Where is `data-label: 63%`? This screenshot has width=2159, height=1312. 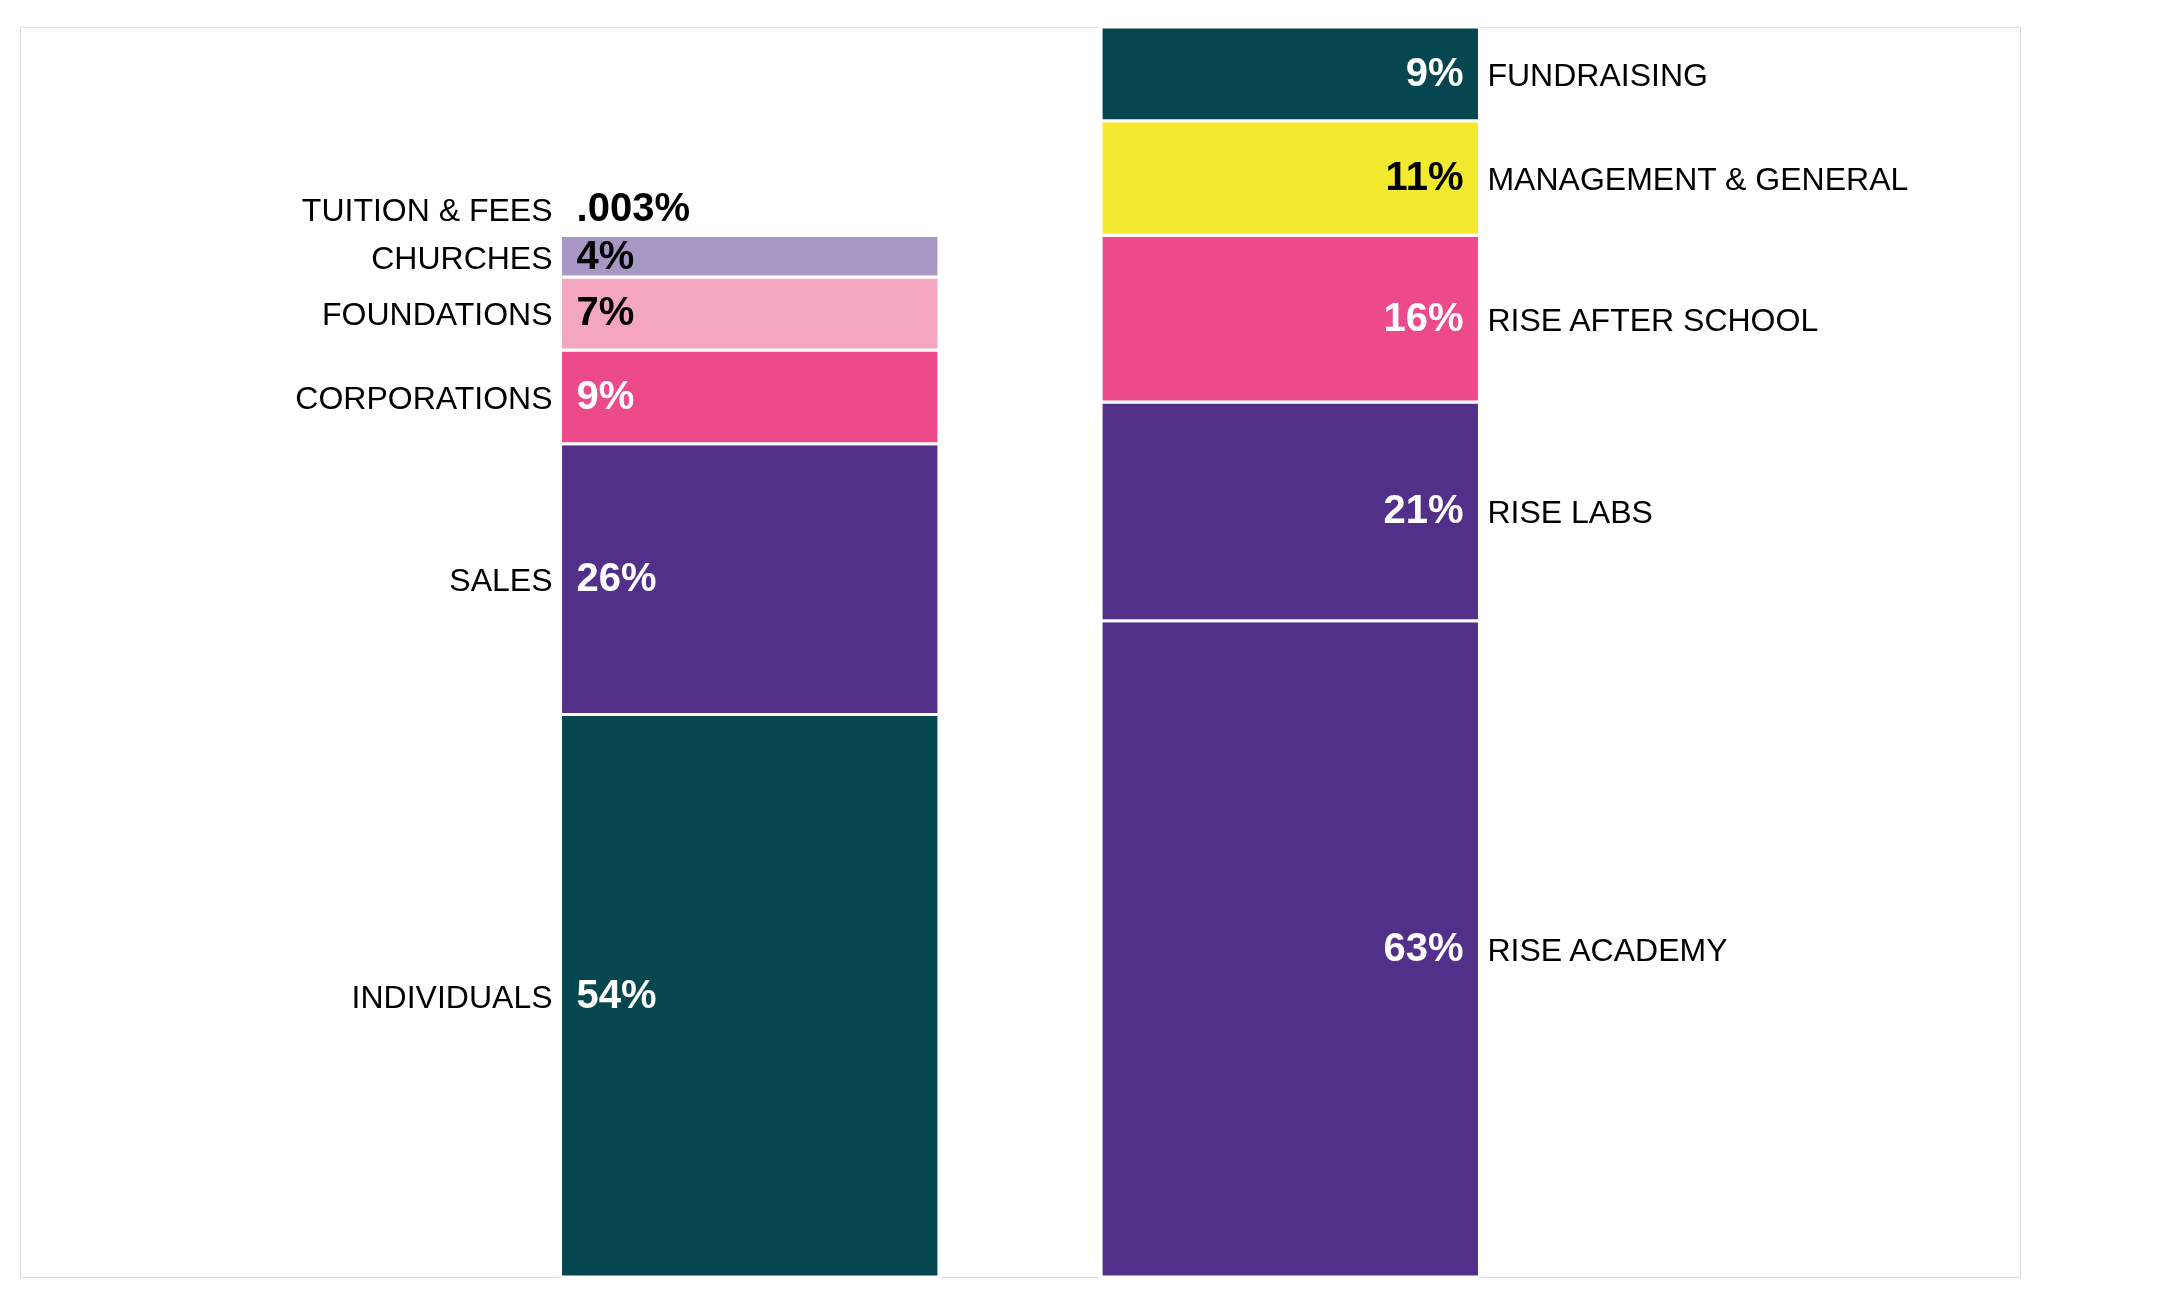
data-label: 63% is located at coordinates (1423, 946).